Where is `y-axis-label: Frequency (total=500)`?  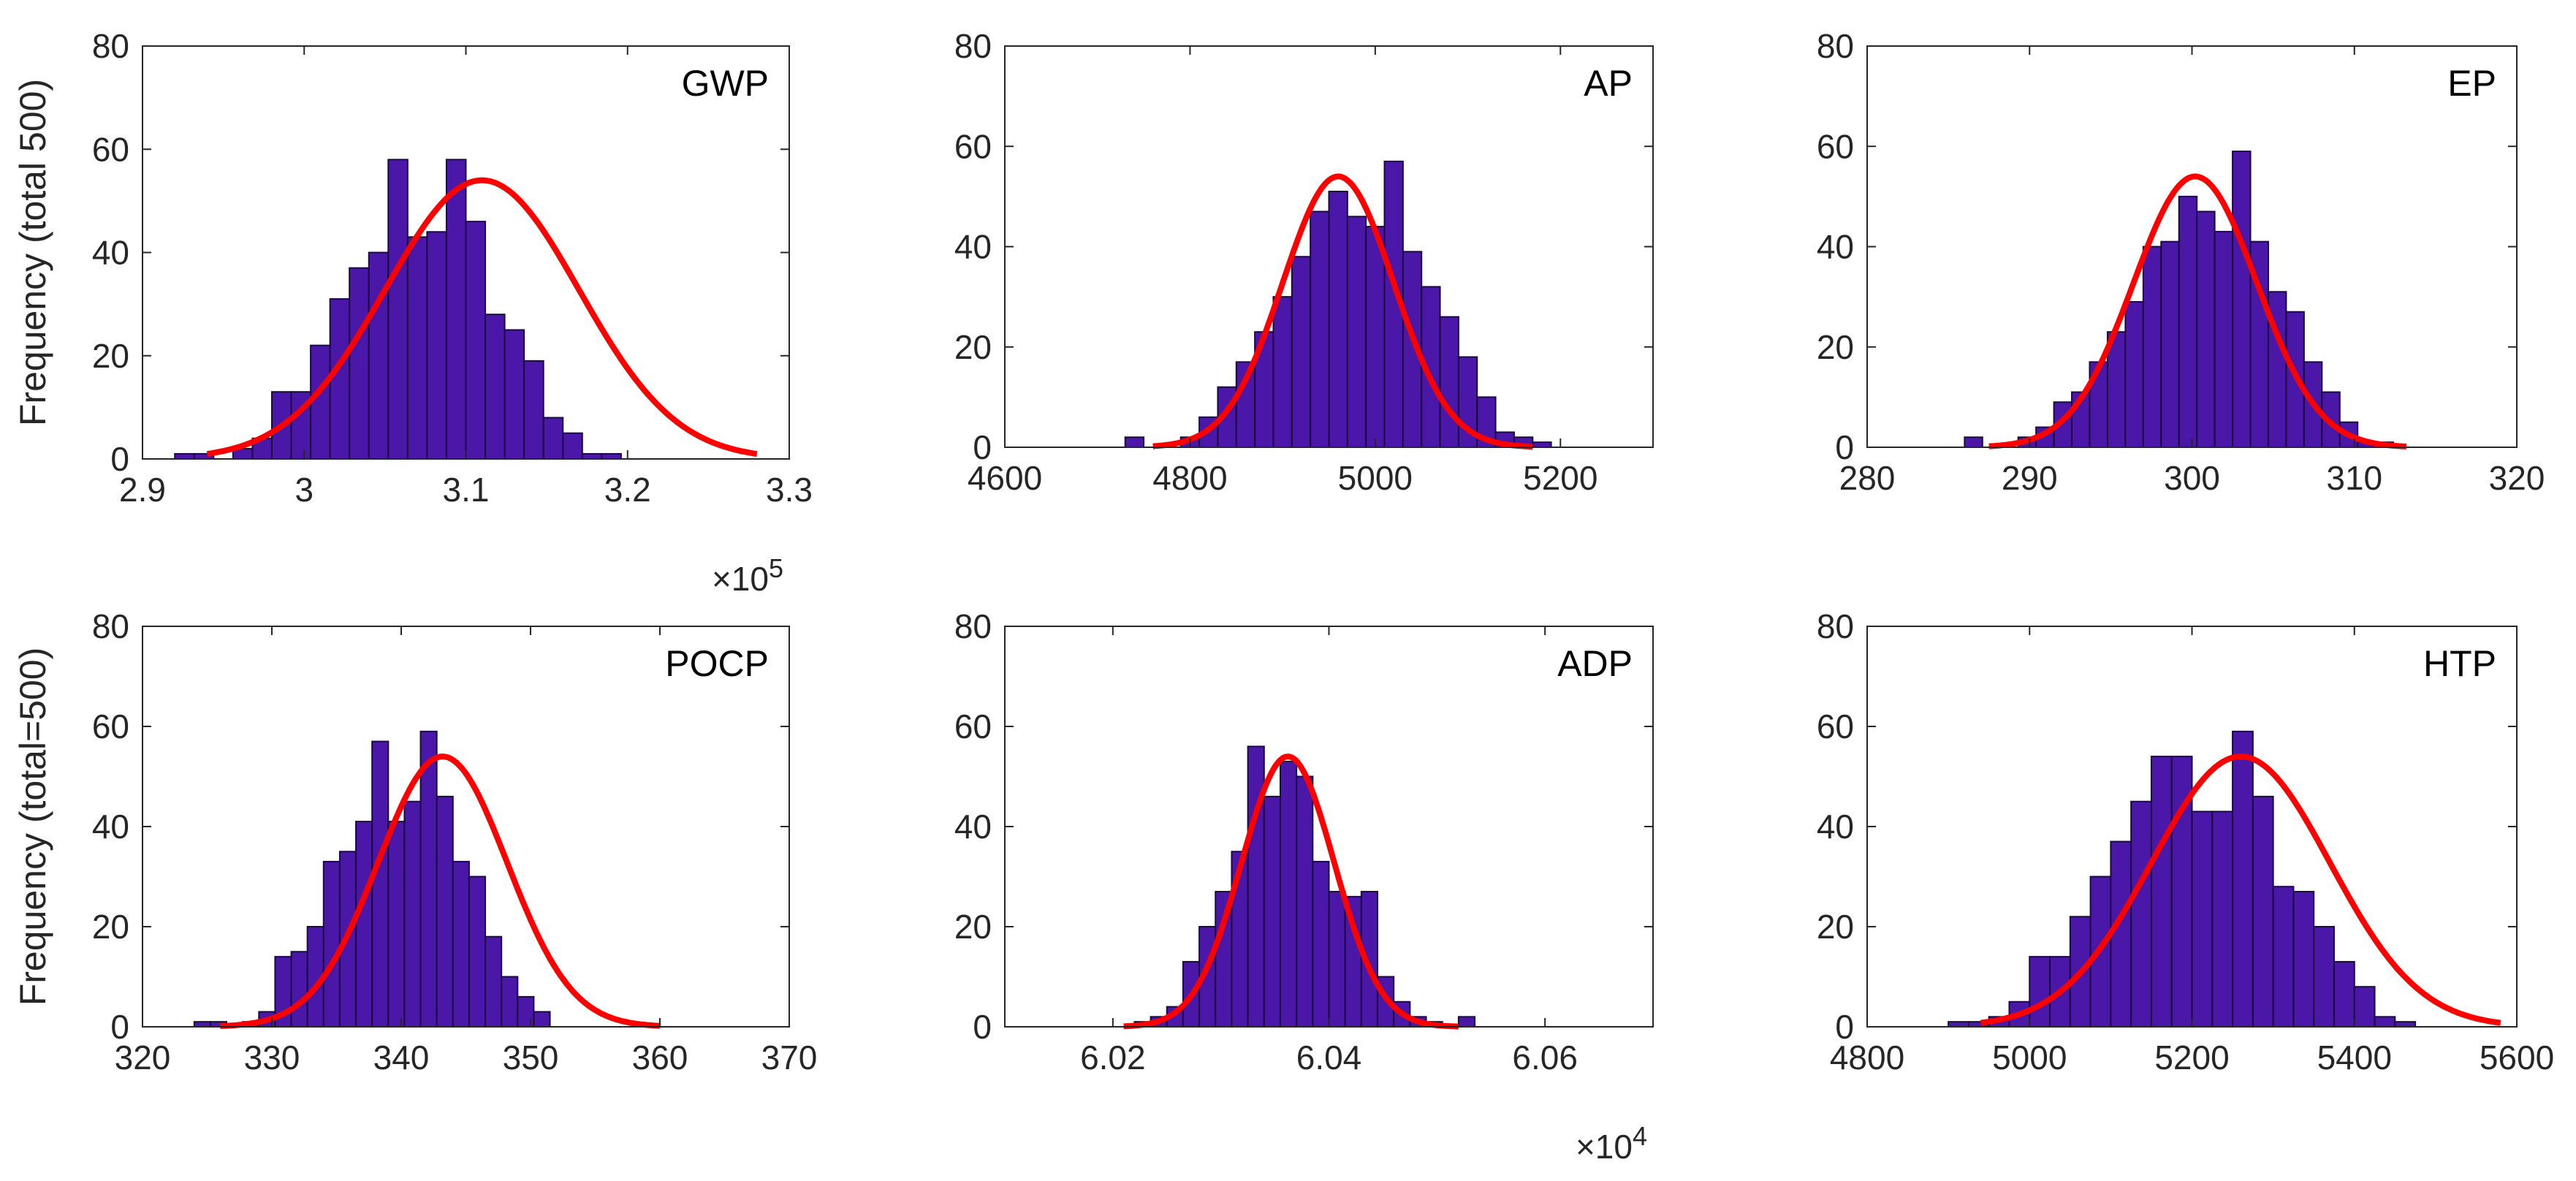 y-axis-label: Frequency (total=500) is located at coordinates (32, 827).